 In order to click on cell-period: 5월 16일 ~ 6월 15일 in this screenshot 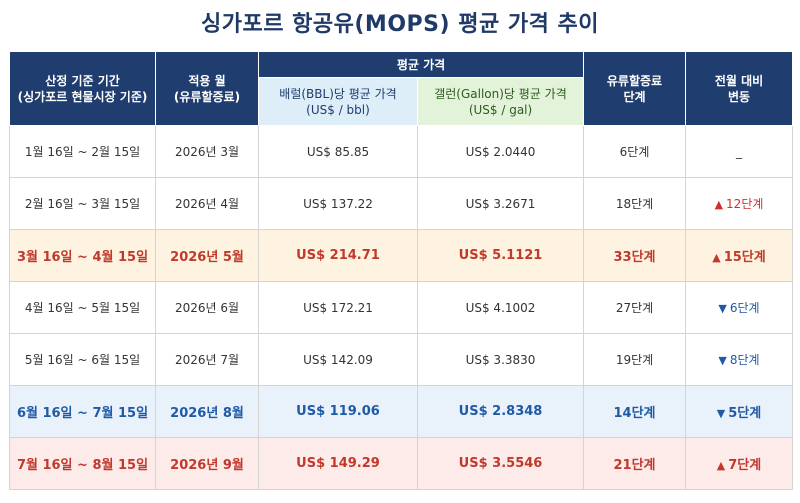, I will do `click(82, 359)`.